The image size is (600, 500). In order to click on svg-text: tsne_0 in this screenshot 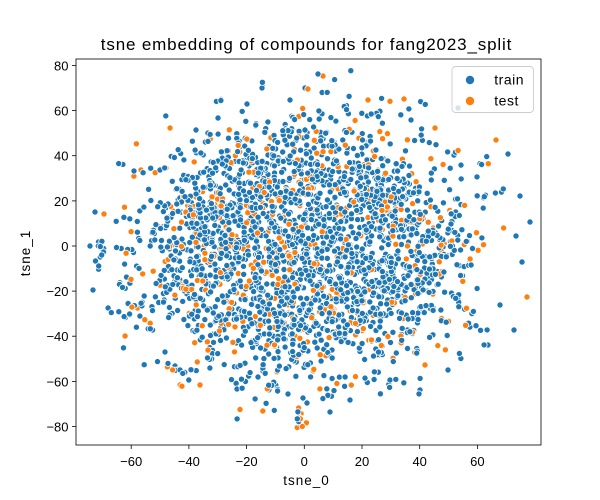, I will do `click(306, 480)`.